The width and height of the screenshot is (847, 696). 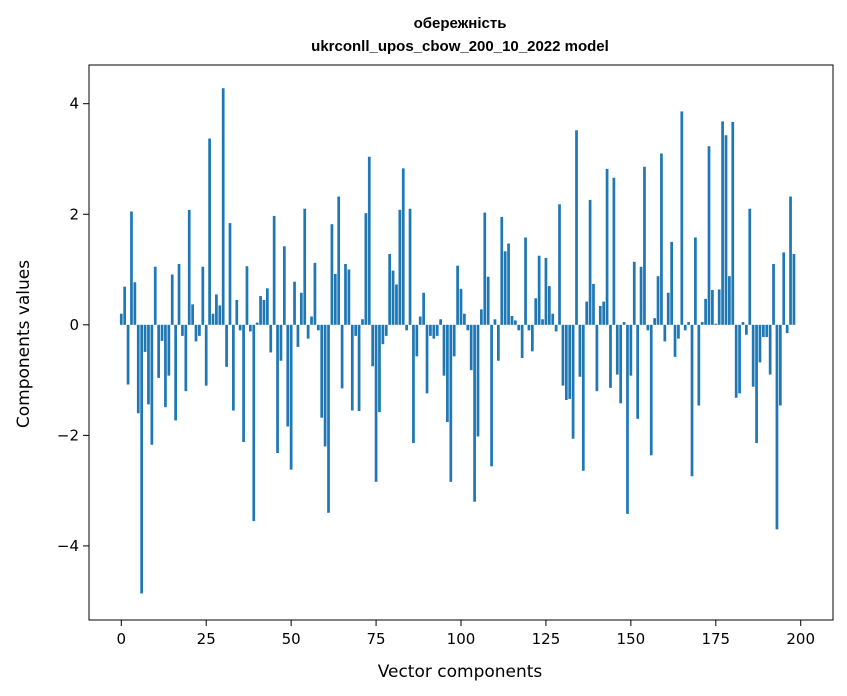 What do you see at coordinates (24, 344) in the screenshot?
I see `y-axis-label: Components values` at bounding box center [24, 344].